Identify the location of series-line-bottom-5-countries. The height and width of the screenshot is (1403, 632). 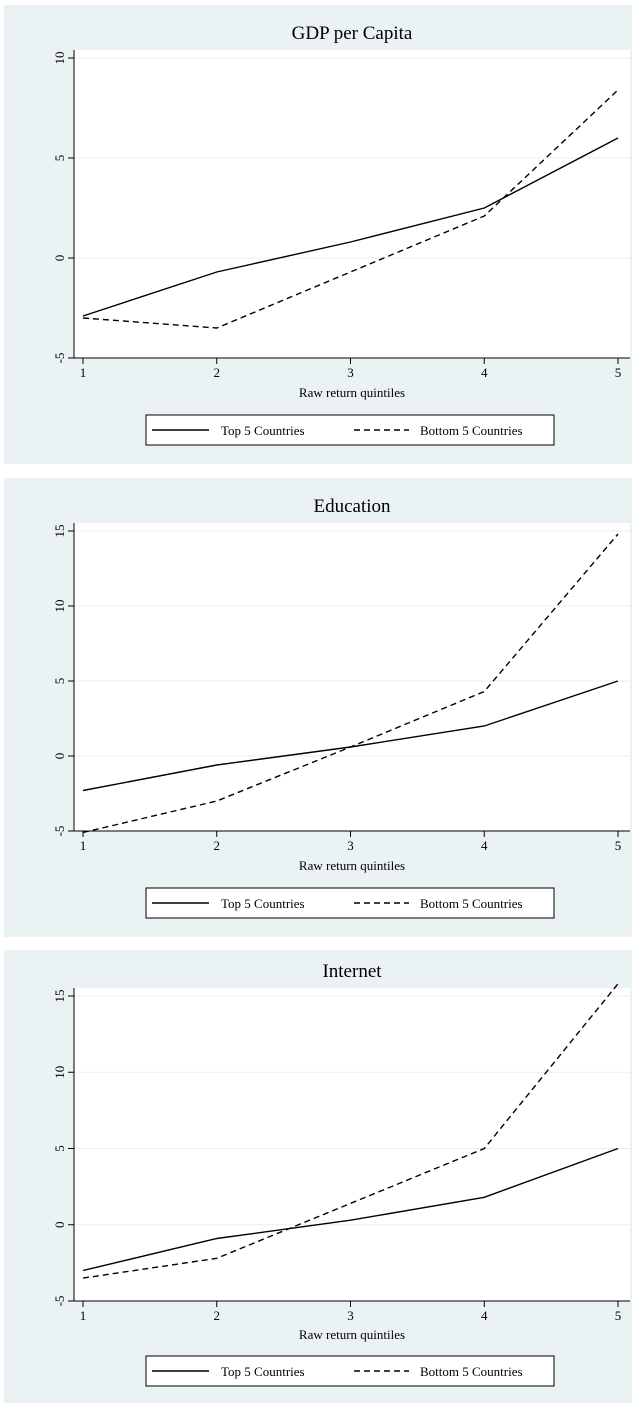
(350, 209).